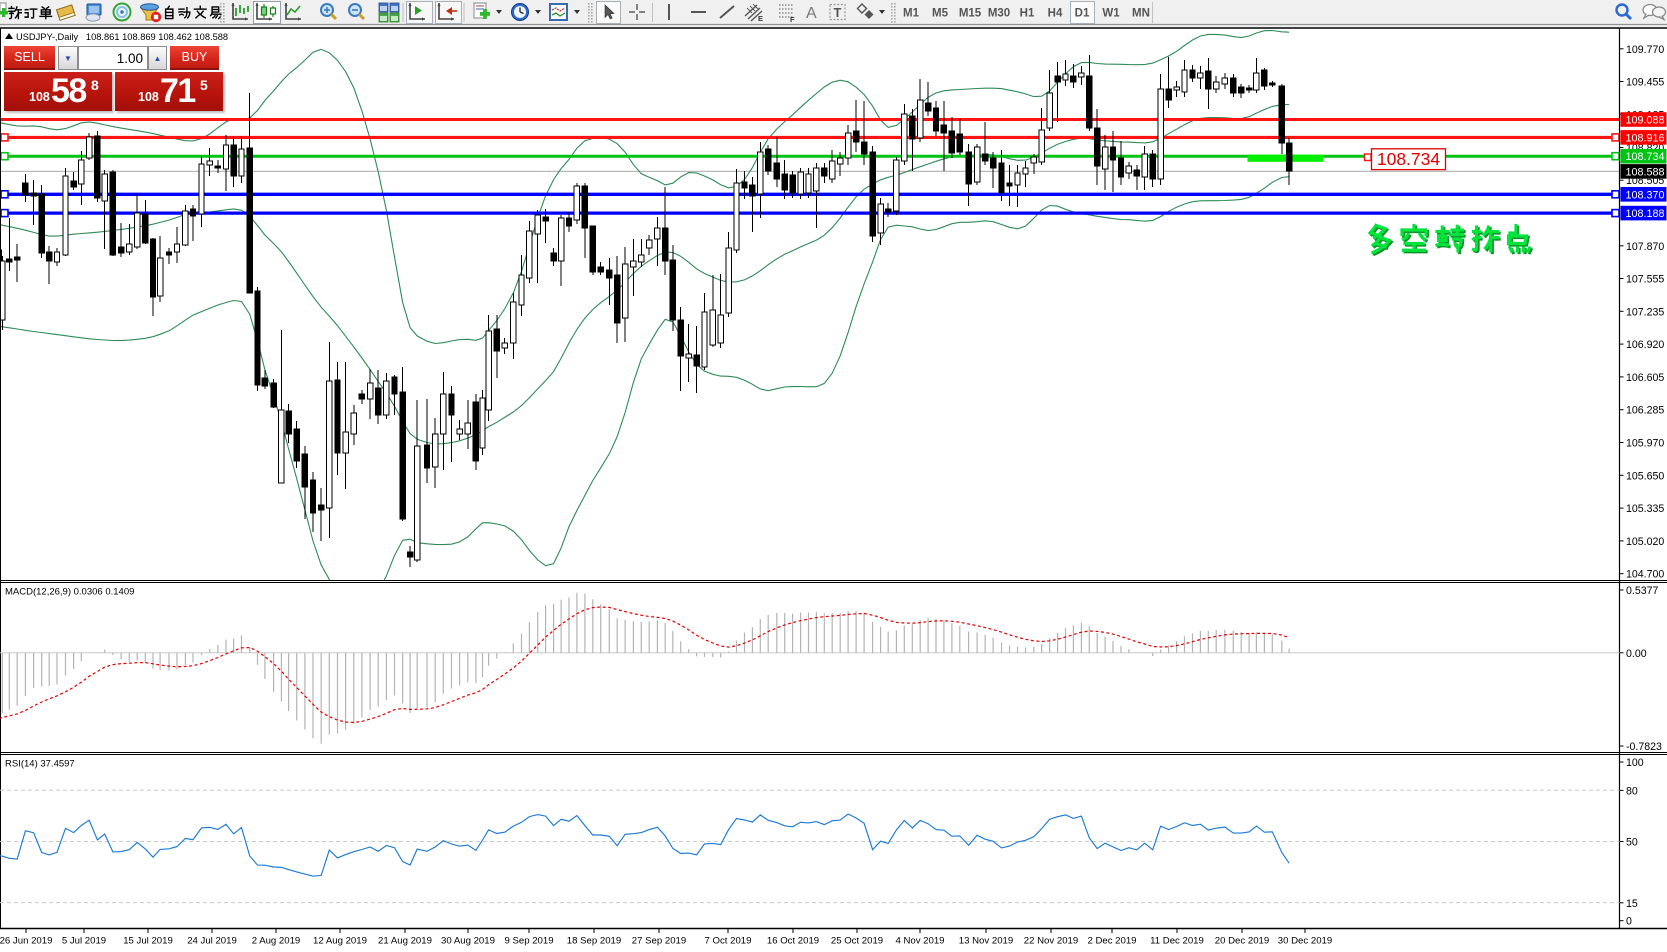 The height and width of the screenshot is (952, 1667). What do you see at coordinates (1645, 345) in the screenshot?
I see `svg-text: 106.920` at bounding box center [1645, 345].